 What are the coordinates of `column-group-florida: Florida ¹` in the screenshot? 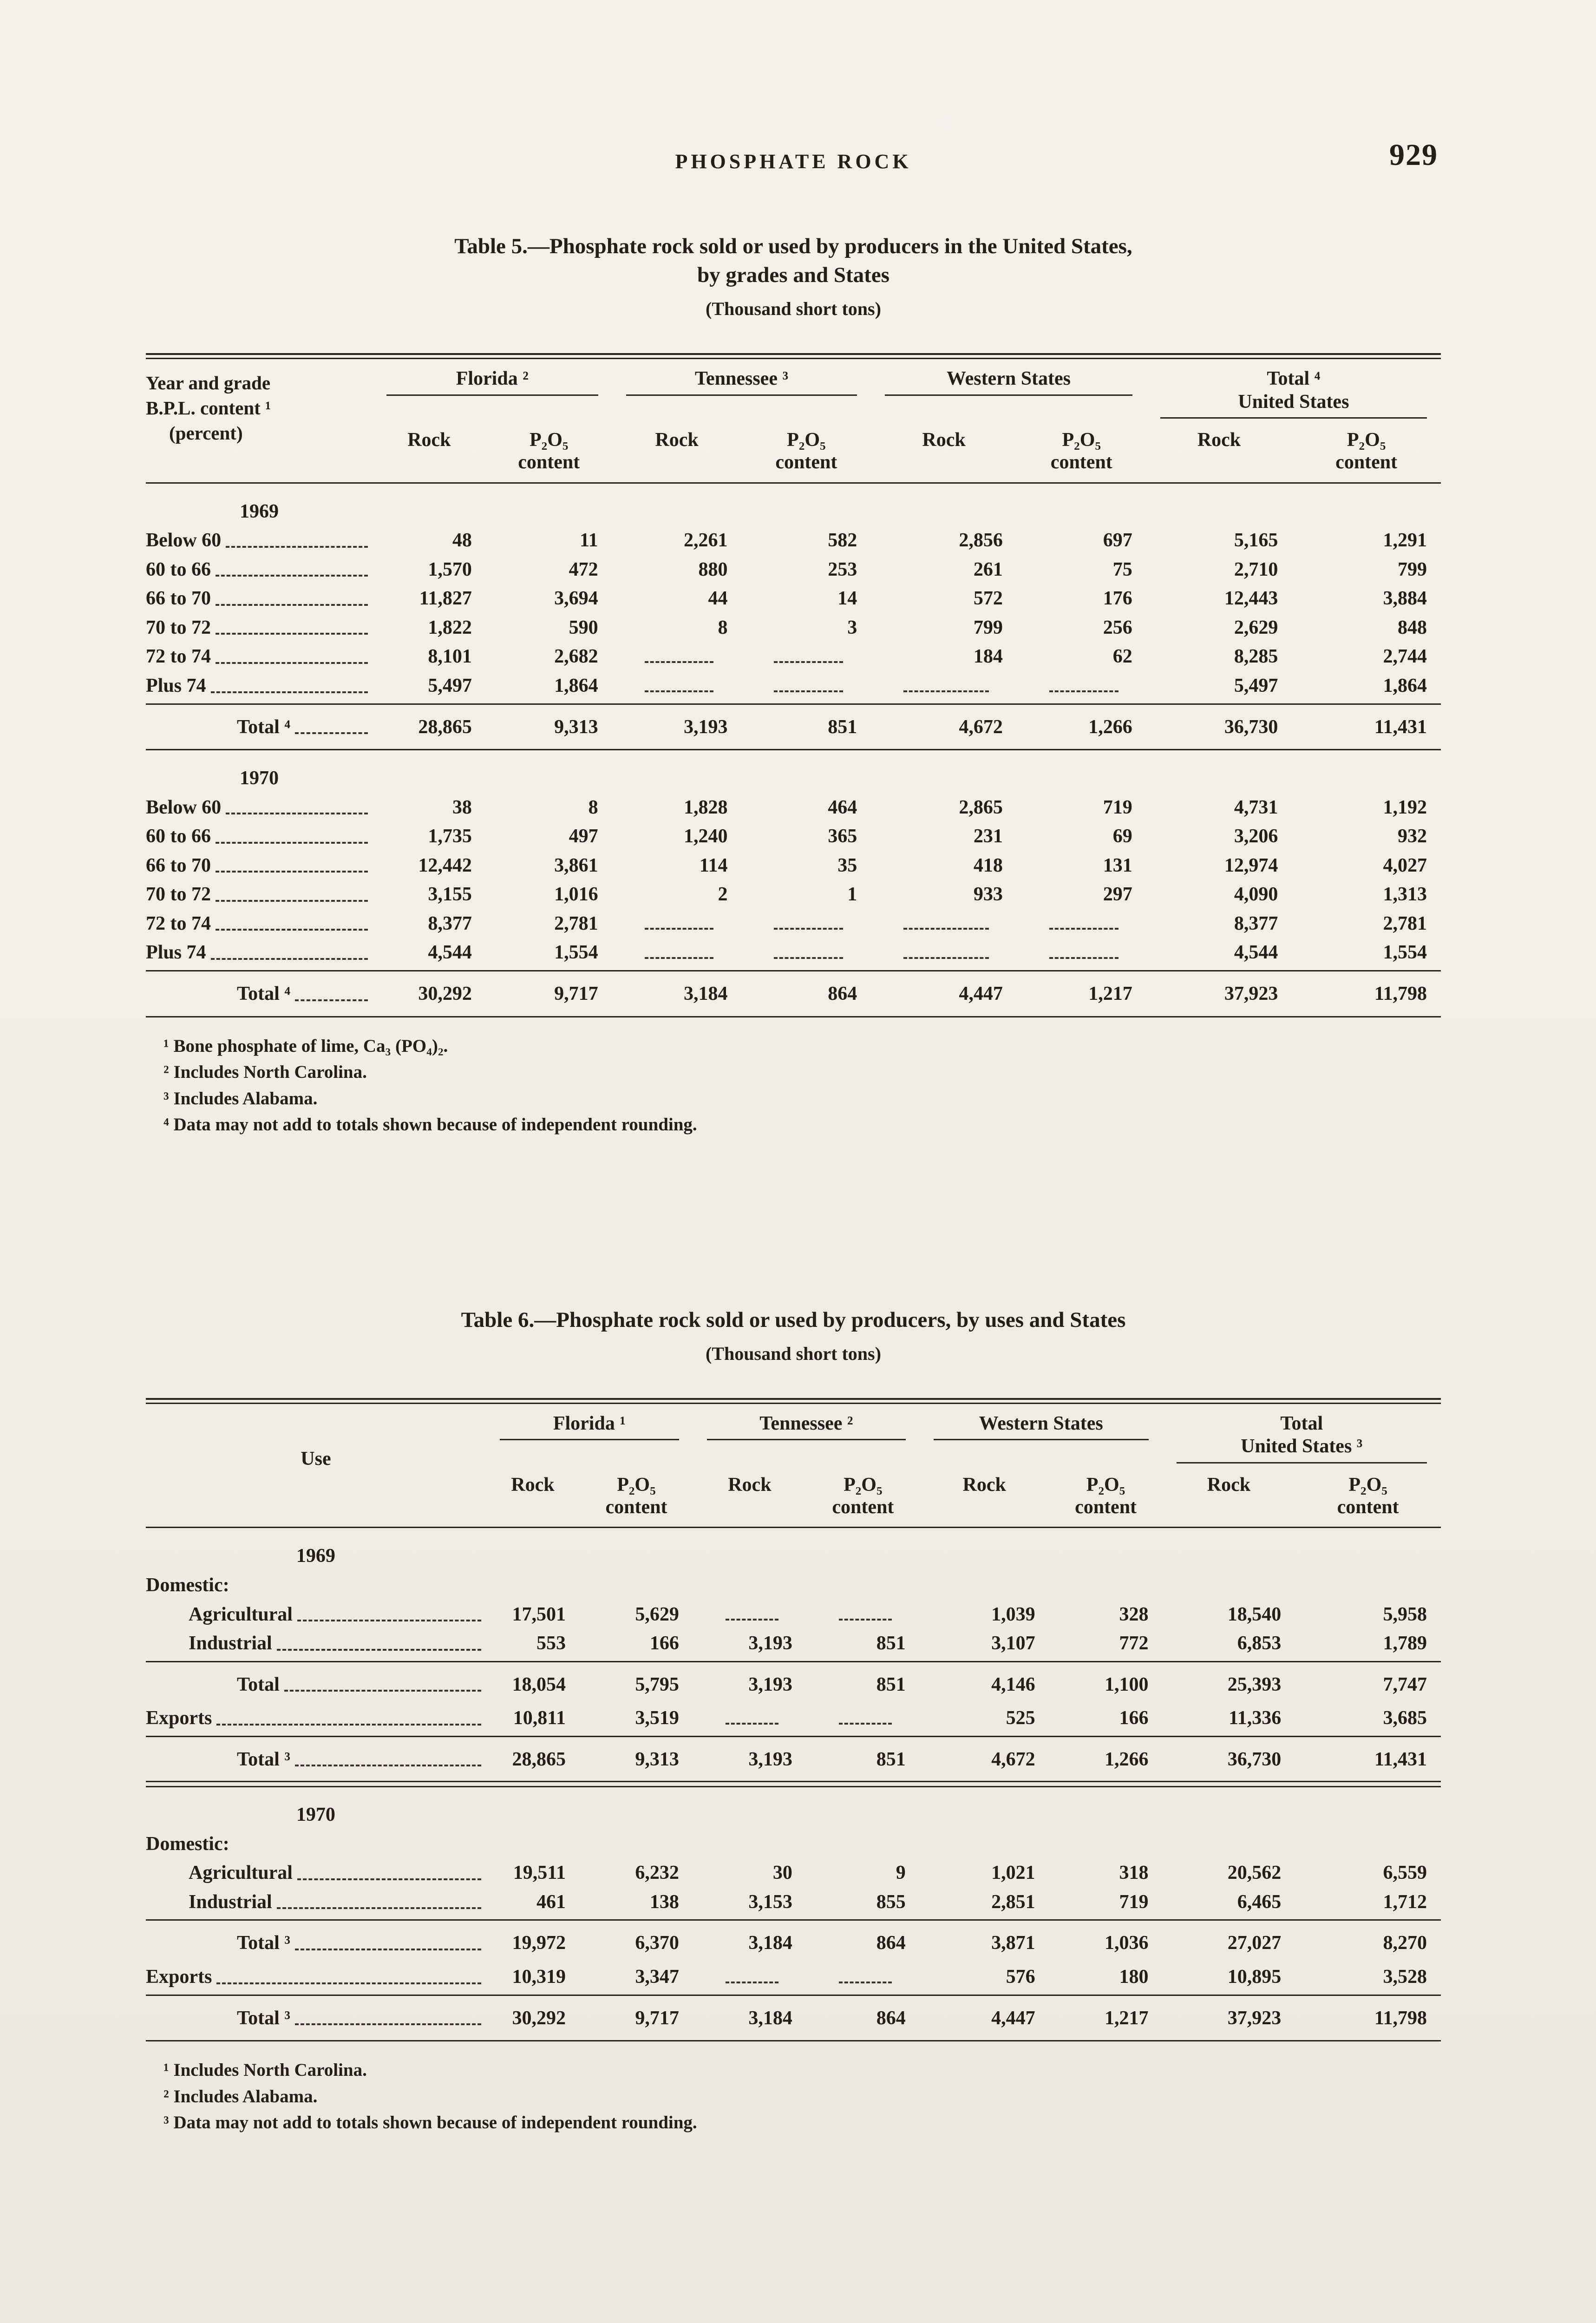 It's located at (589, 1435).